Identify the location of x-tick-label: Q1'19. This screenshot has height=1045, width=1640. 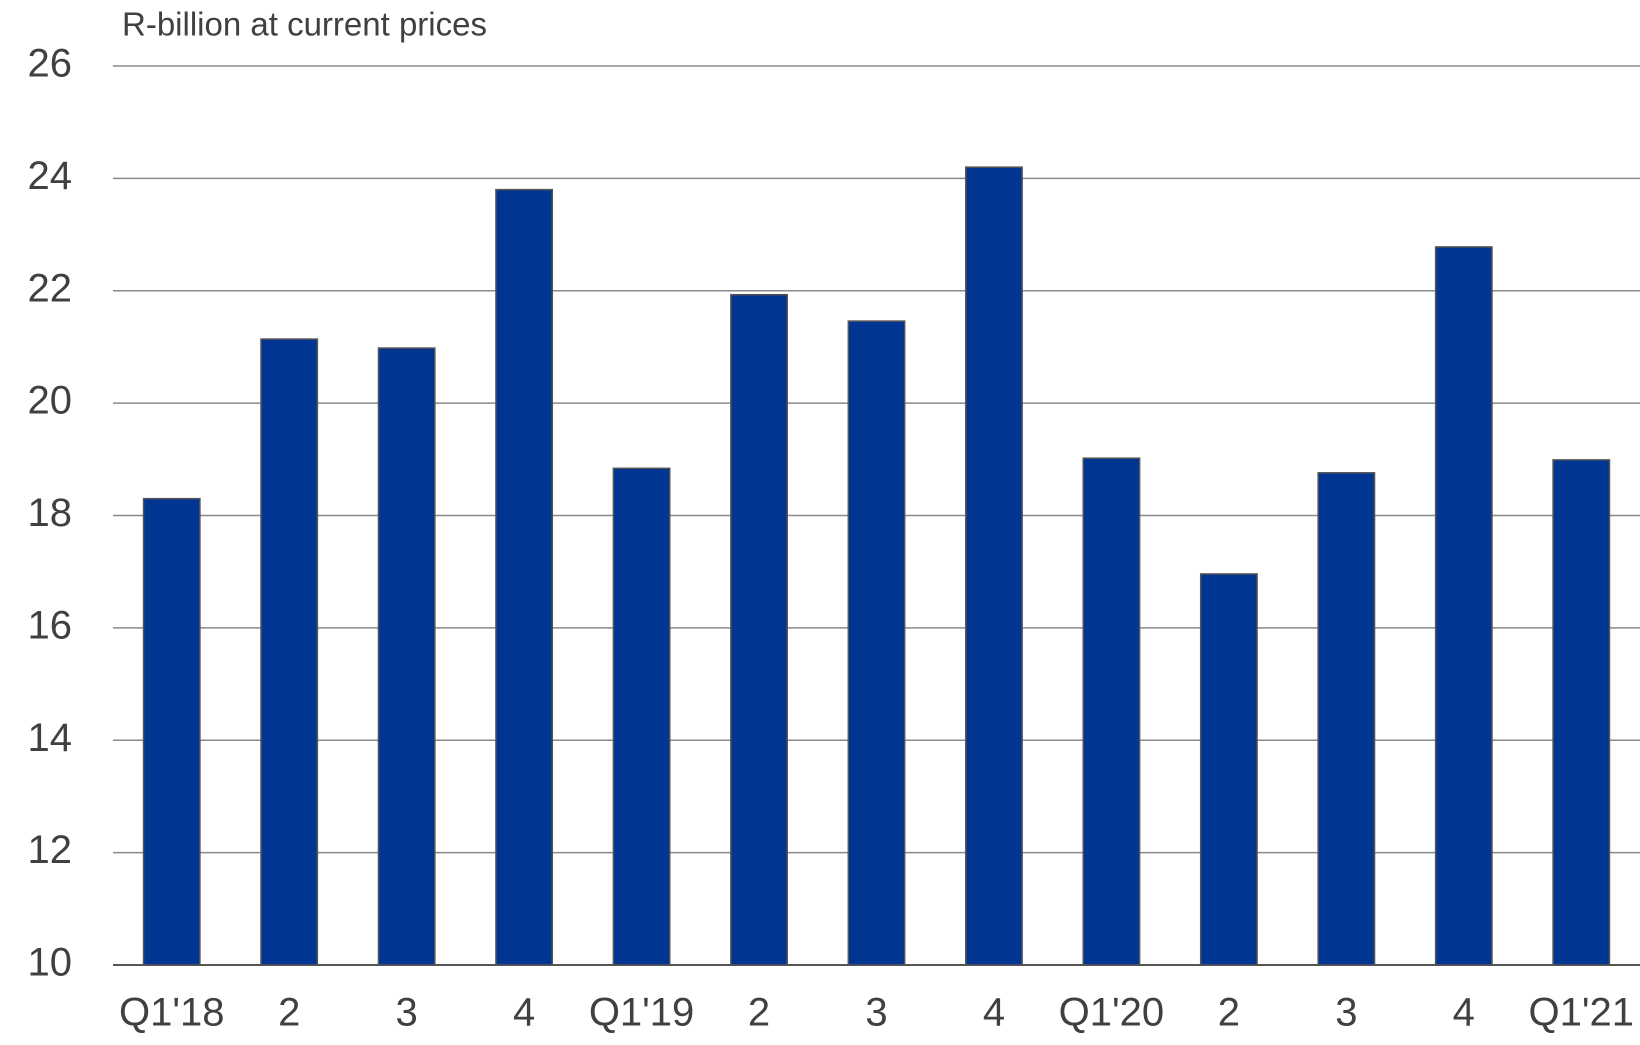
(642, 1013).